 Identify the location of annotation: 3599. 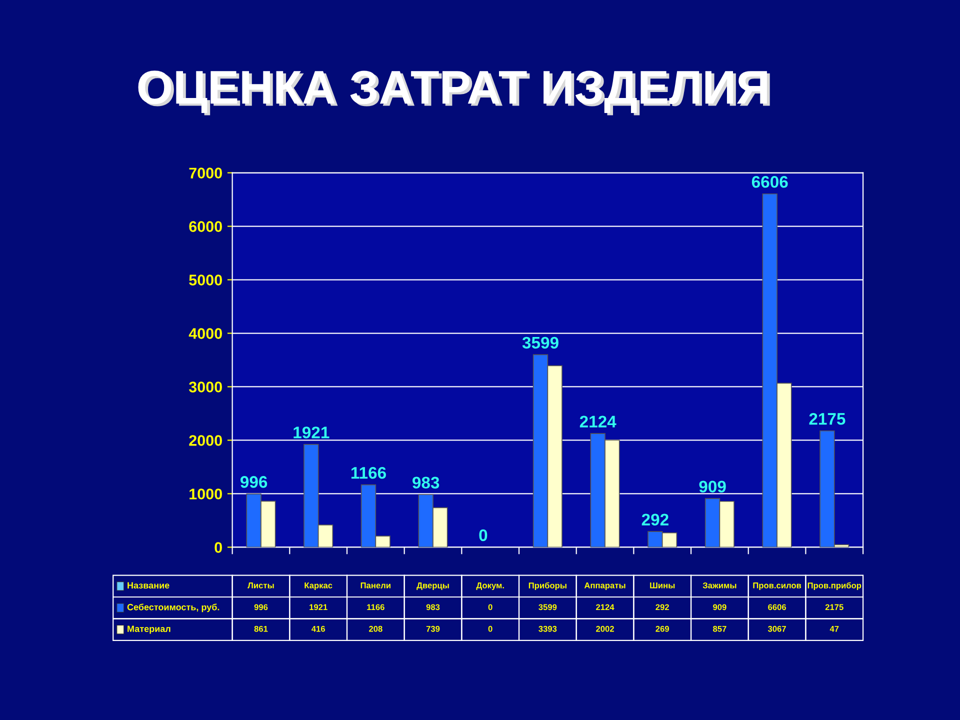
(540, 342).